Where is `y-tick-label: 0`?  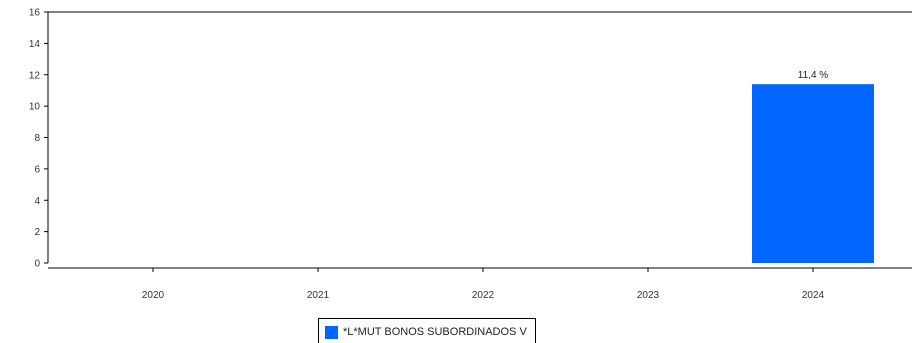 y-tick-label: 0 is located at coordinates (37, 264).